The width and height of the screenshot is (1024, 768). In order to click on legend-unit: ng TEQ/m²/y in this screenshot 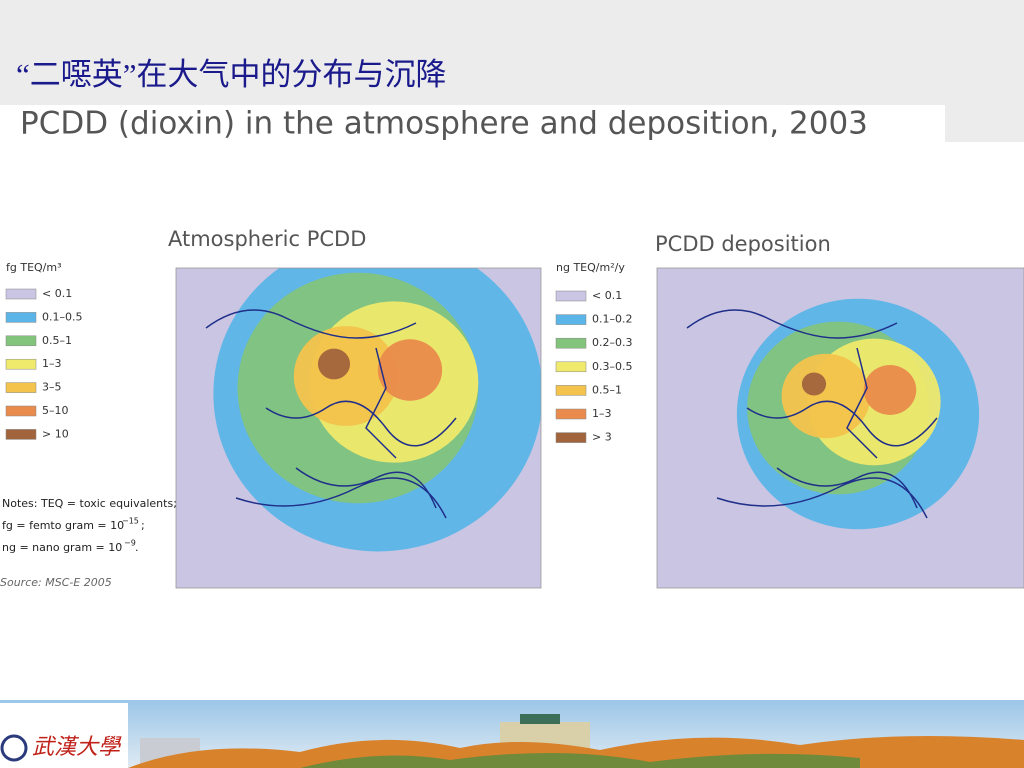, I will do `click(590, 267)`.